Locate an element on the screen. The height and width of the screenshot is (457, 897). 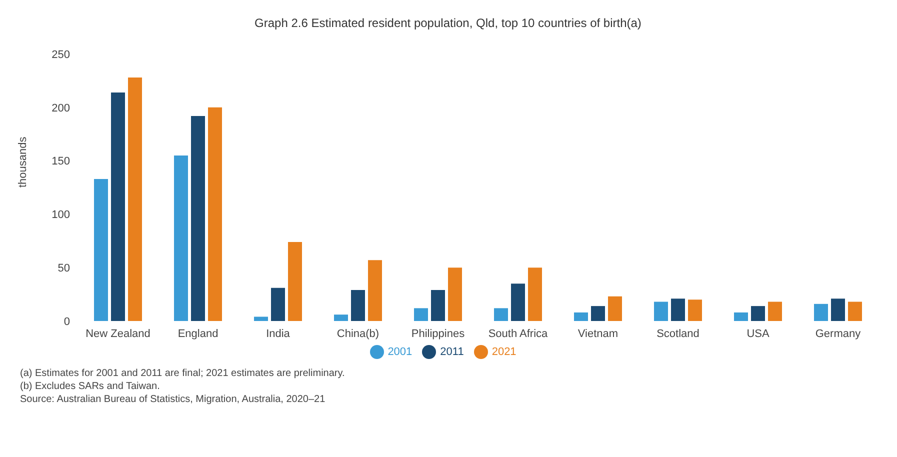
x-tick-label: England is located at coordinates (198, 334).